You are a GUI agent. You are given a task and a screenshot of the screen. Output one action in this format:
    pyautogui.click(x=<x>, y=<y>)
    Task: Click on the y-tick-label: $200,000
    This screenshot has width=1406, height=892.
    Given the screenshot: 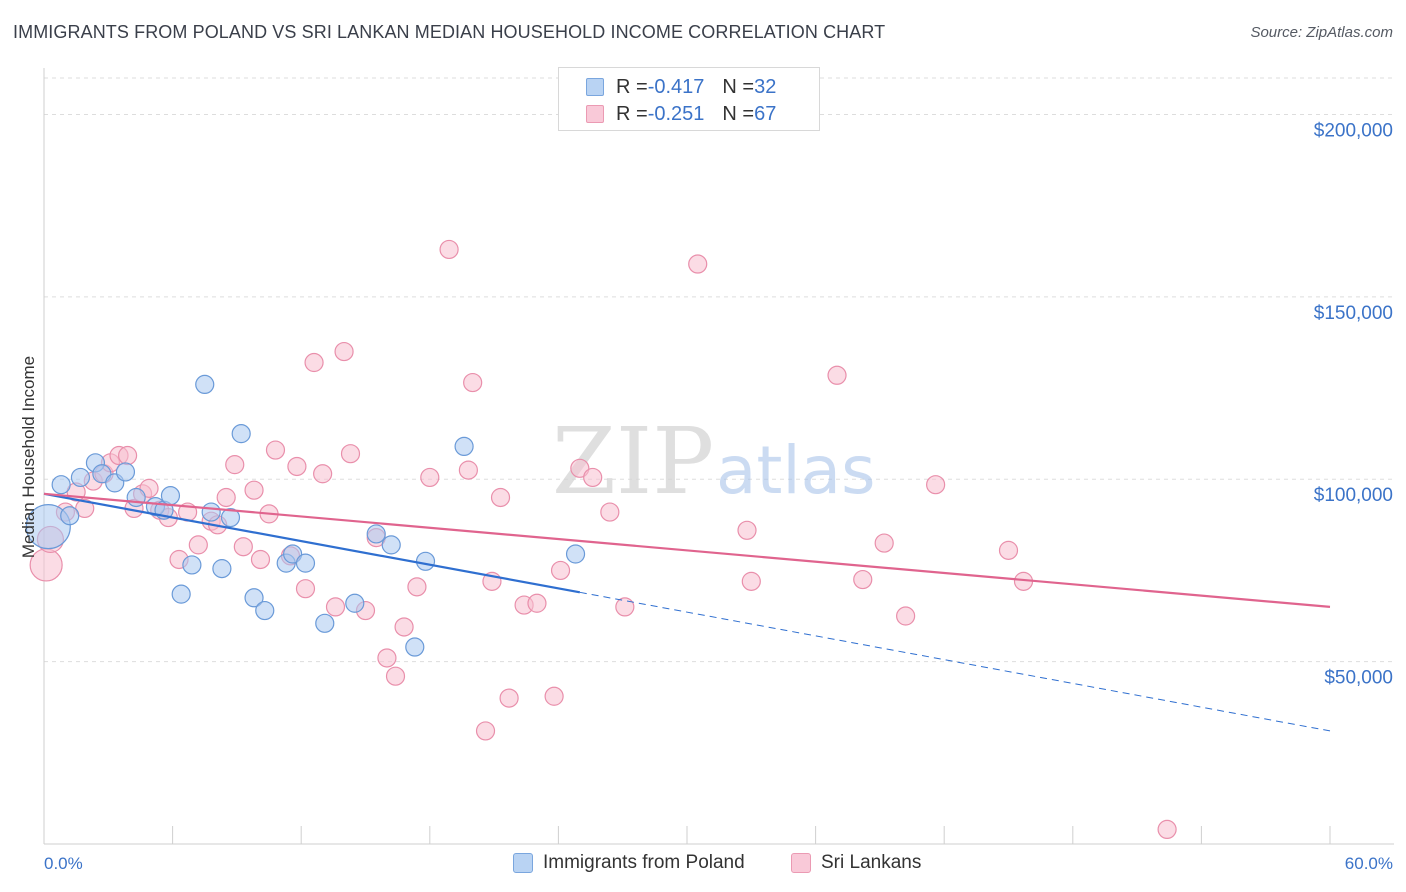 What is the action you would take?
    pyautogui.click(x=1353, y=130)
    